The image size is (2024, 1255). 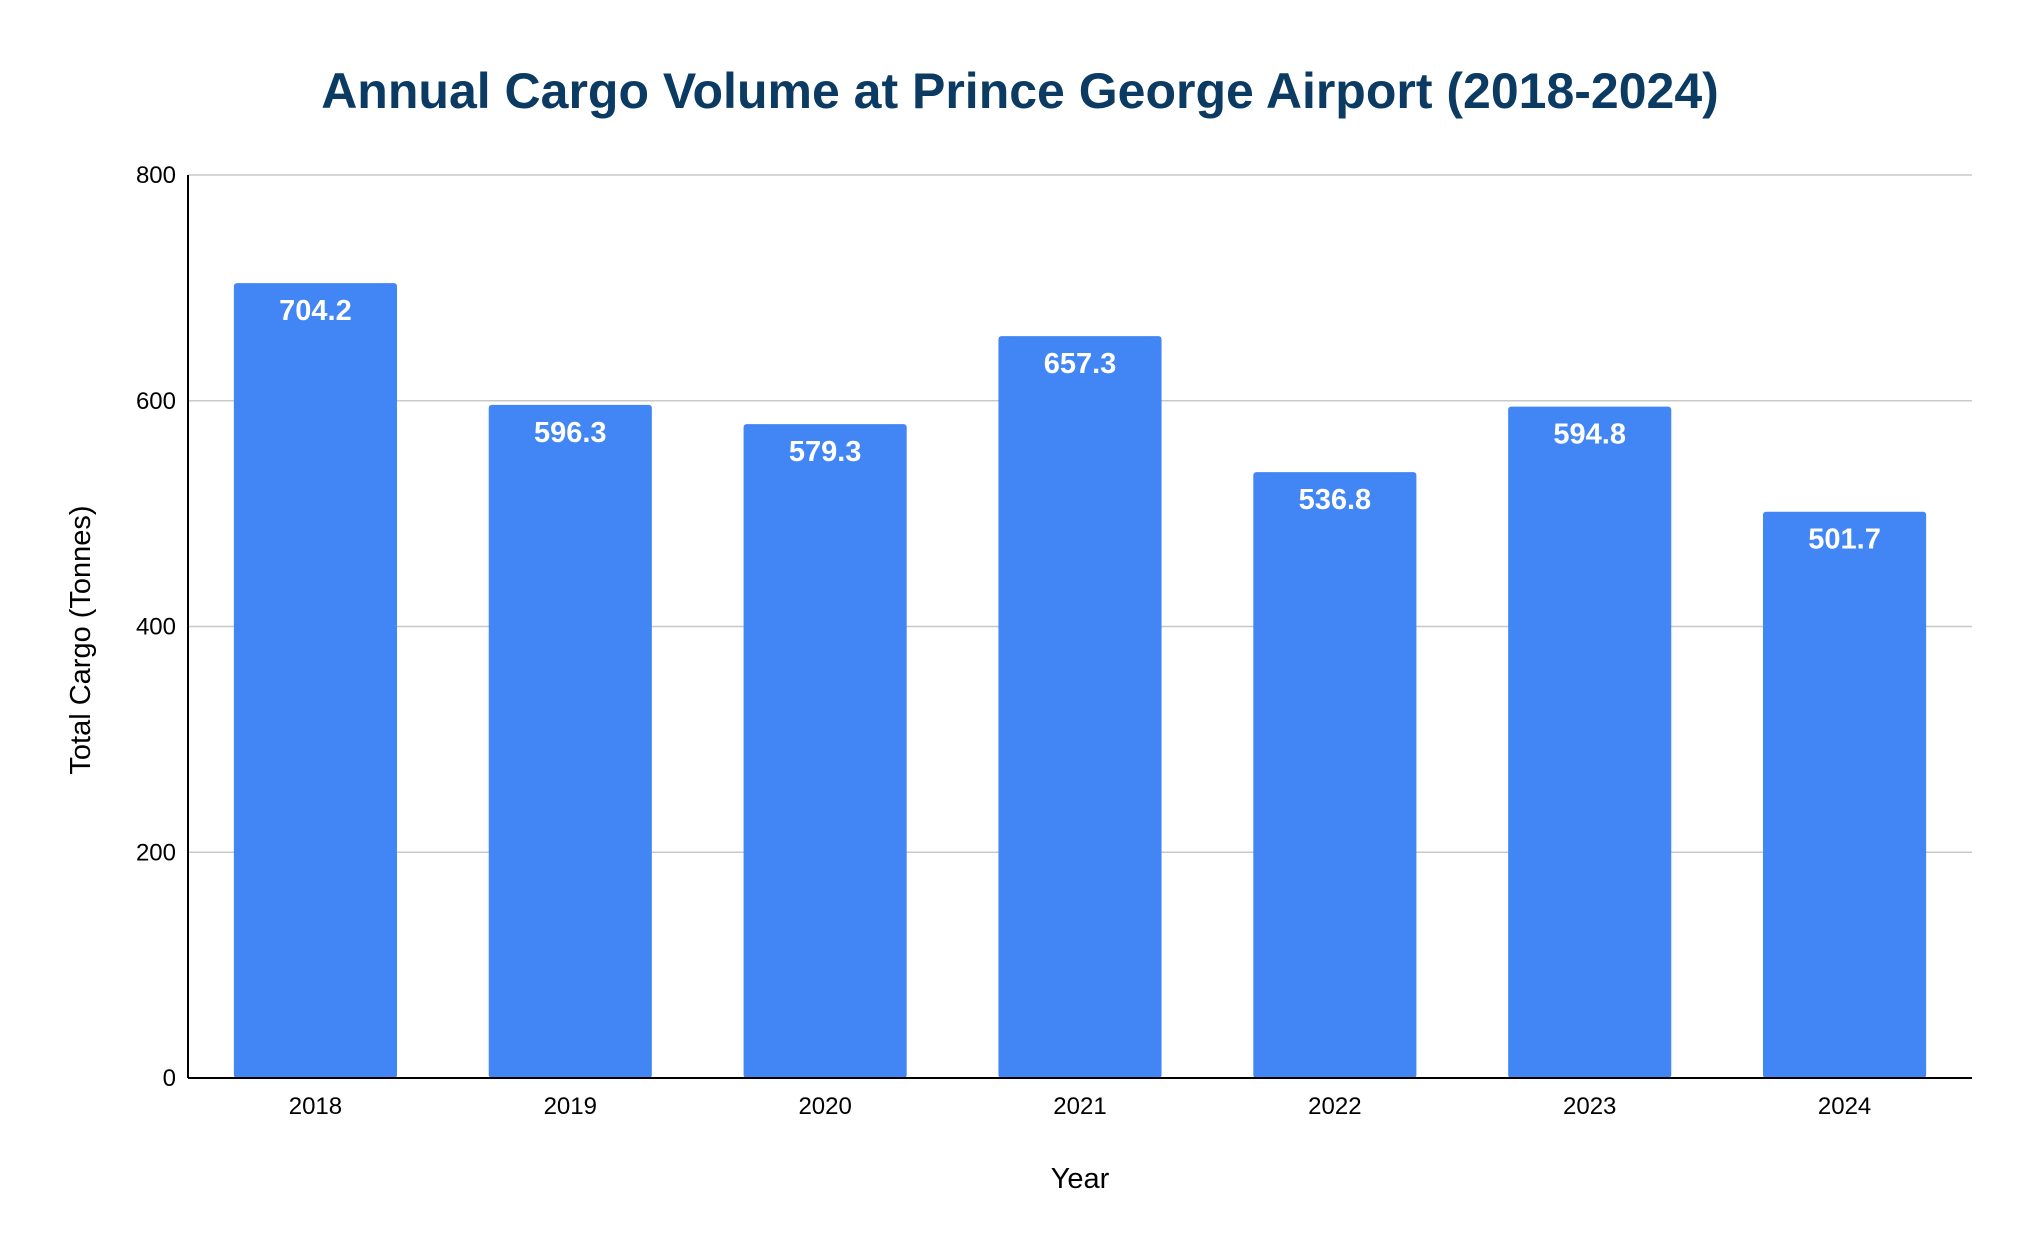 I want to click on data-label-2023: 594.8, so click(x=1589, y=435).